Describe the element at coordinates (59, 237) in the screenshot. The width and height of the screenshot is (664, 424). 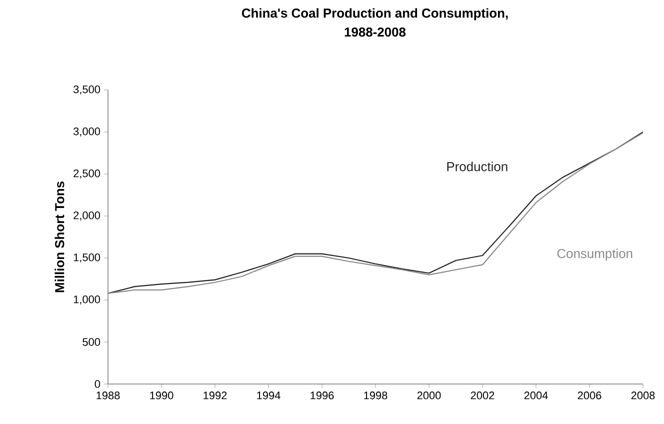
I see `y-axis-title: Million Short Tons` at that location.